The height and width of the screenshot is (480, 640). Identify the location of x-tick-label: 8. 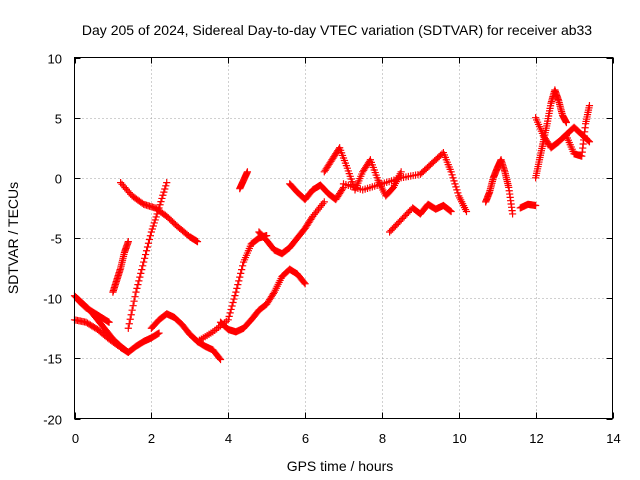
(382, 438).